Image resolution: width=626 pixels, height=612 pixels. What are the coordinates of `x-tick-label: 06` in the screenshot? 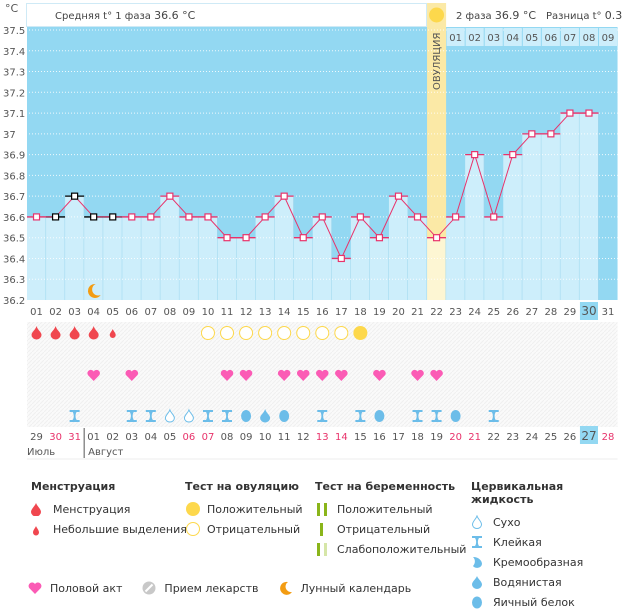 It's located at (131, 312).